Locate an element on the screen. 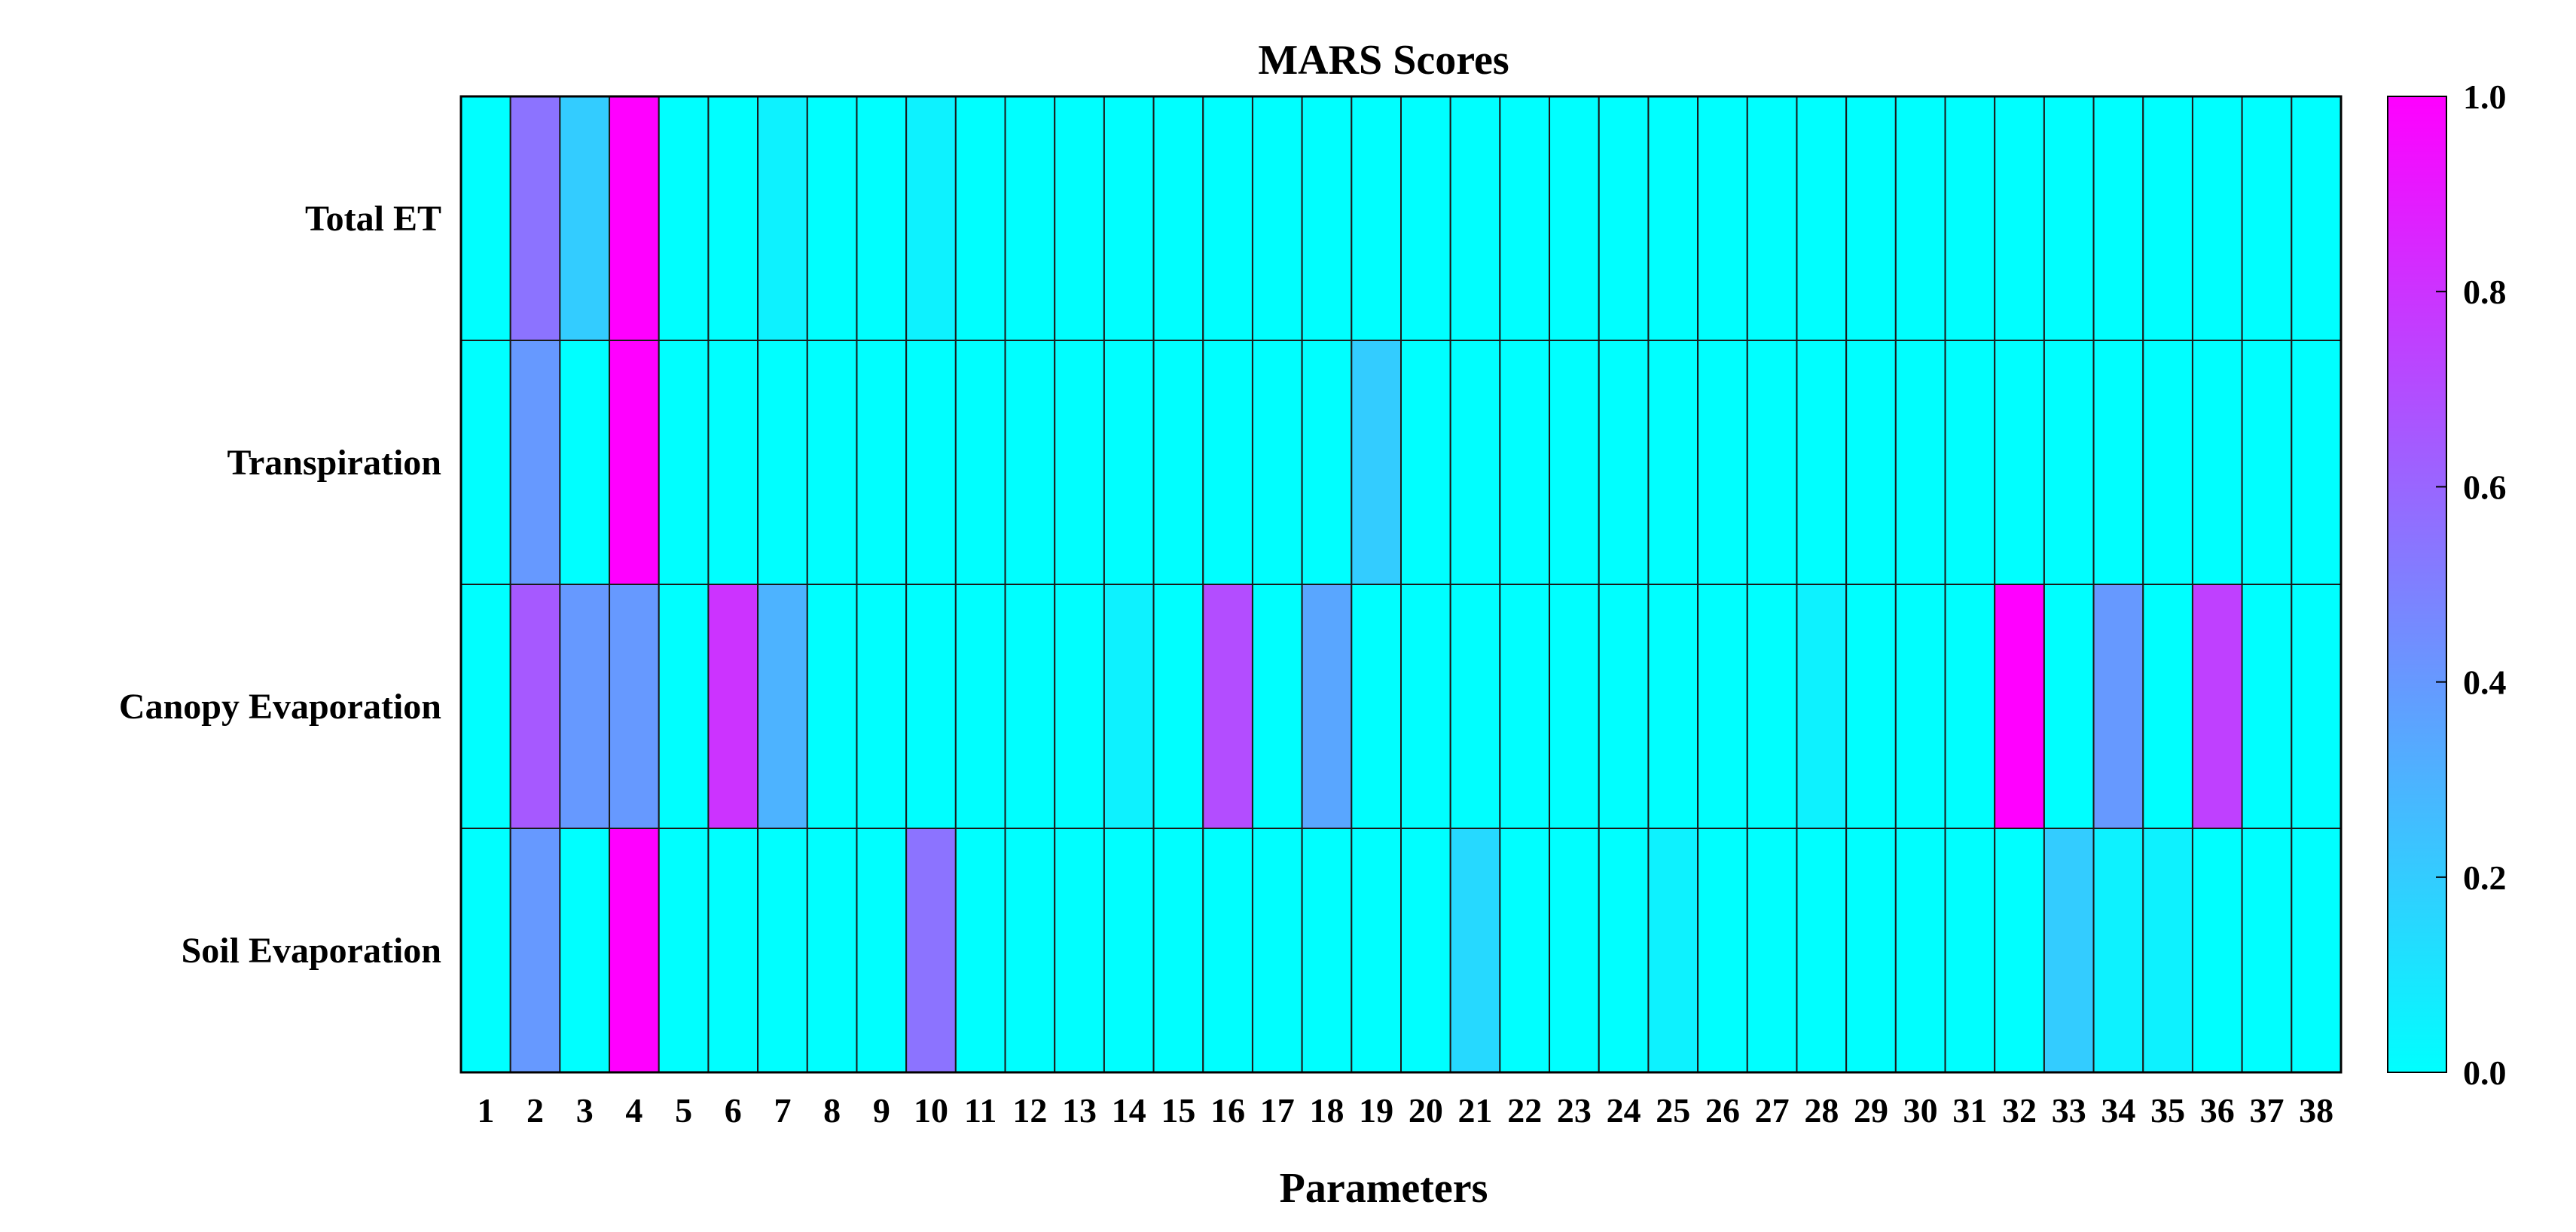 The width and height of the screenshot is (2576, 1232). column-label: 14 is located at coordinates (1129, 1110).